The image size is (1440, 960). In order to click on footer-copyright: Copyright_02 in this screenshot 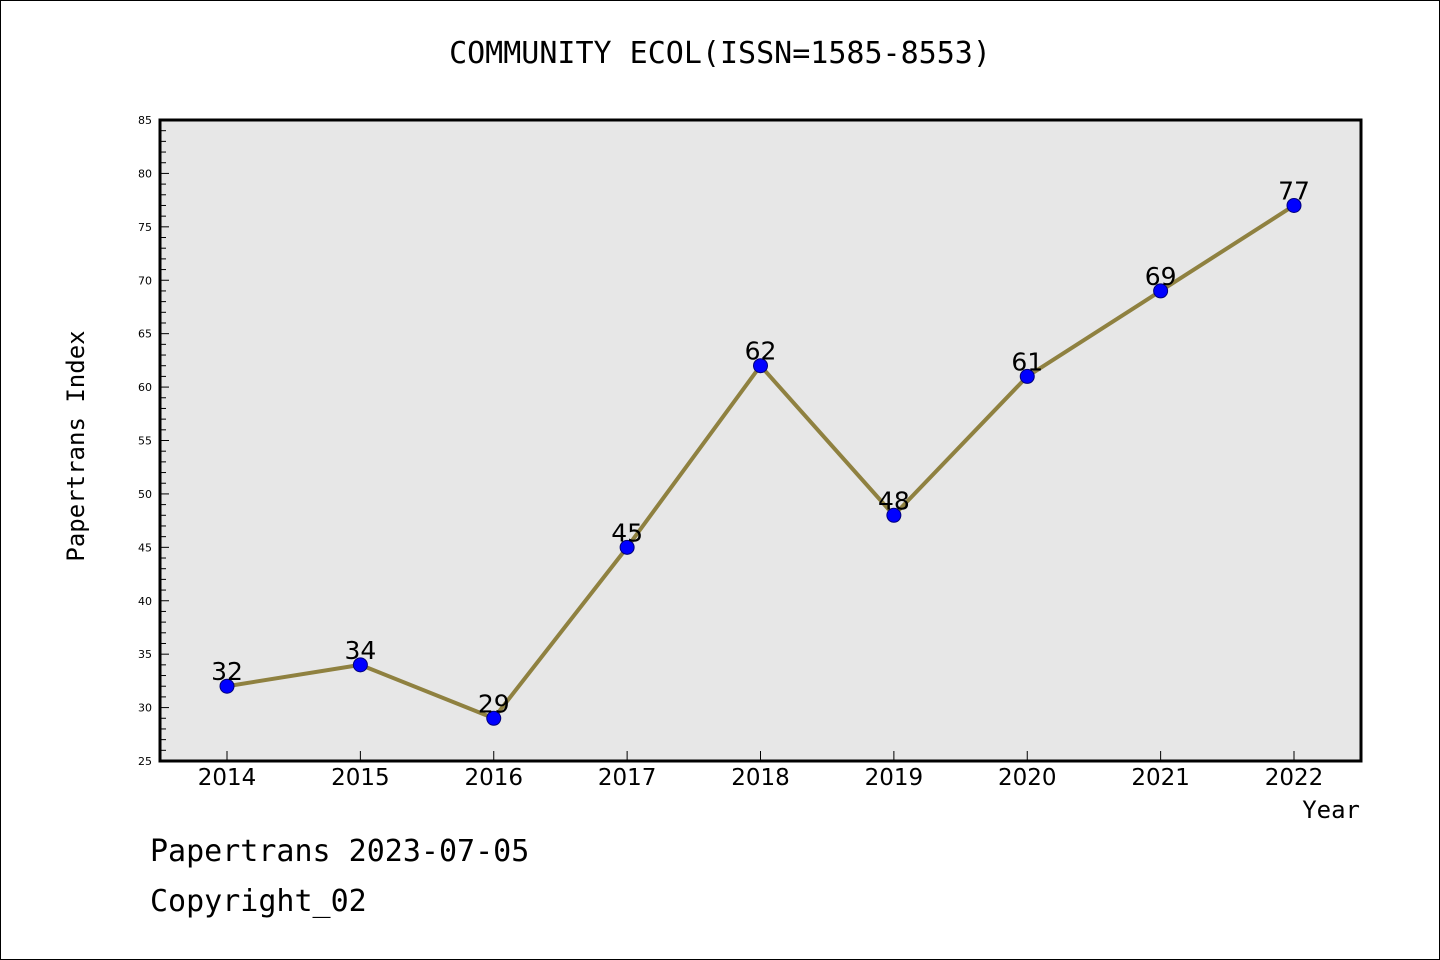, I will do `click(258, 901)`.